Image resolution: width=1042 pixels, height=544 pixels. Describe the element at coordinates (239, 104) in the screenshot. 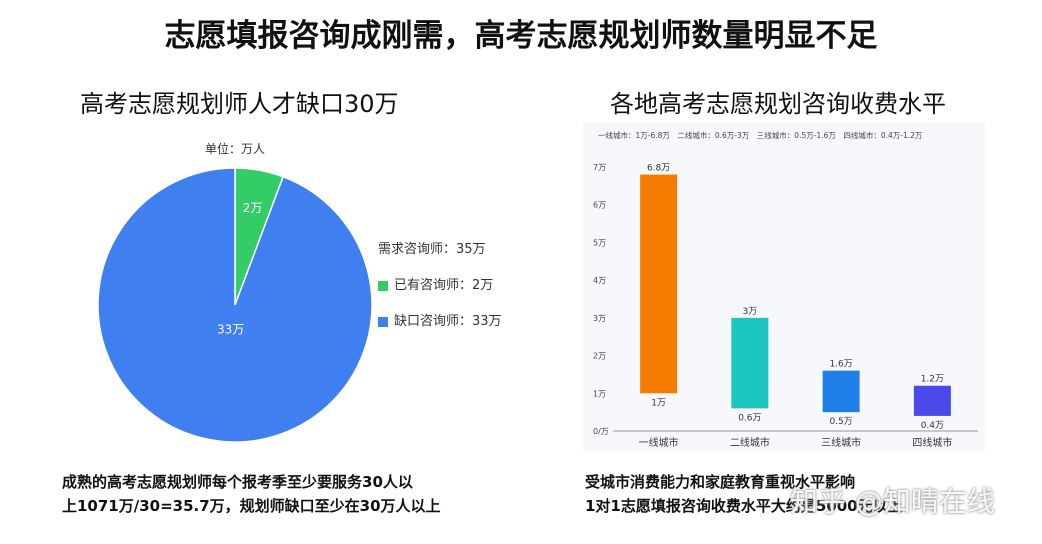

I see `pie-chart-title: 高考志愿规划师人才缺口30万` at that location.